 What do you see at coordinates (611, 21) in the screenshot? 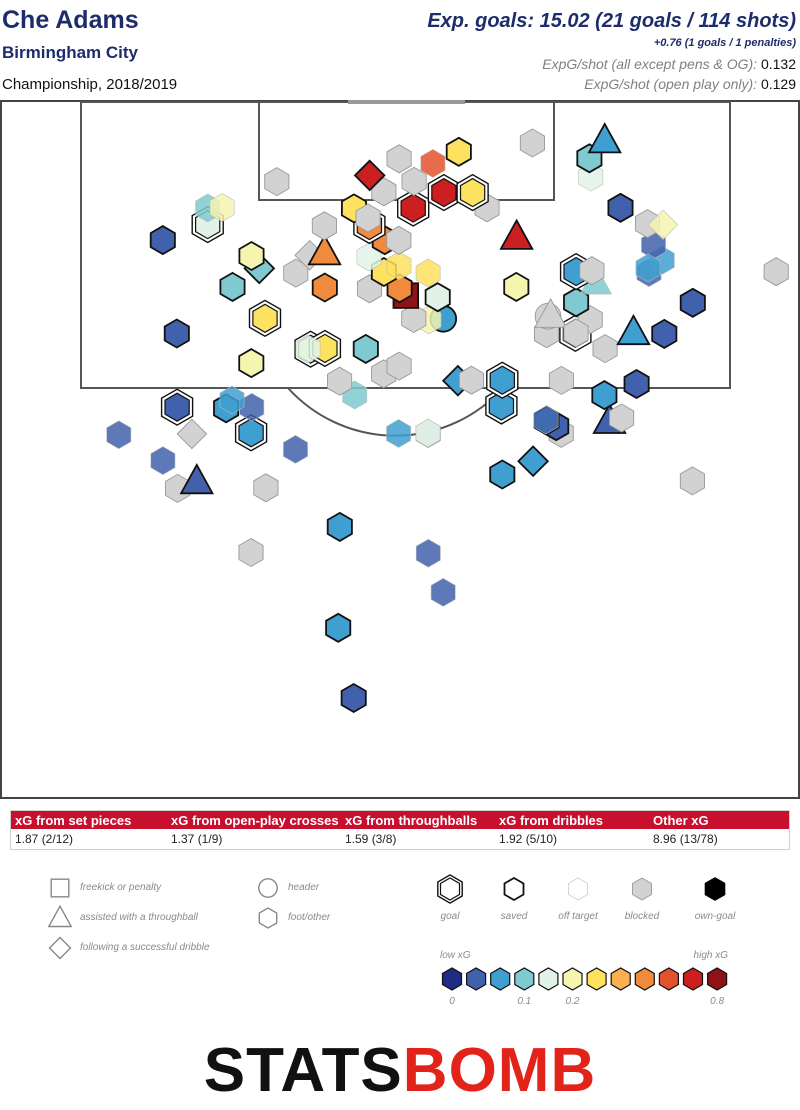
I see `xg-total: Exp. goals: 15.02 (21 goals / 114 shots)` at bounding box center [611, 21].